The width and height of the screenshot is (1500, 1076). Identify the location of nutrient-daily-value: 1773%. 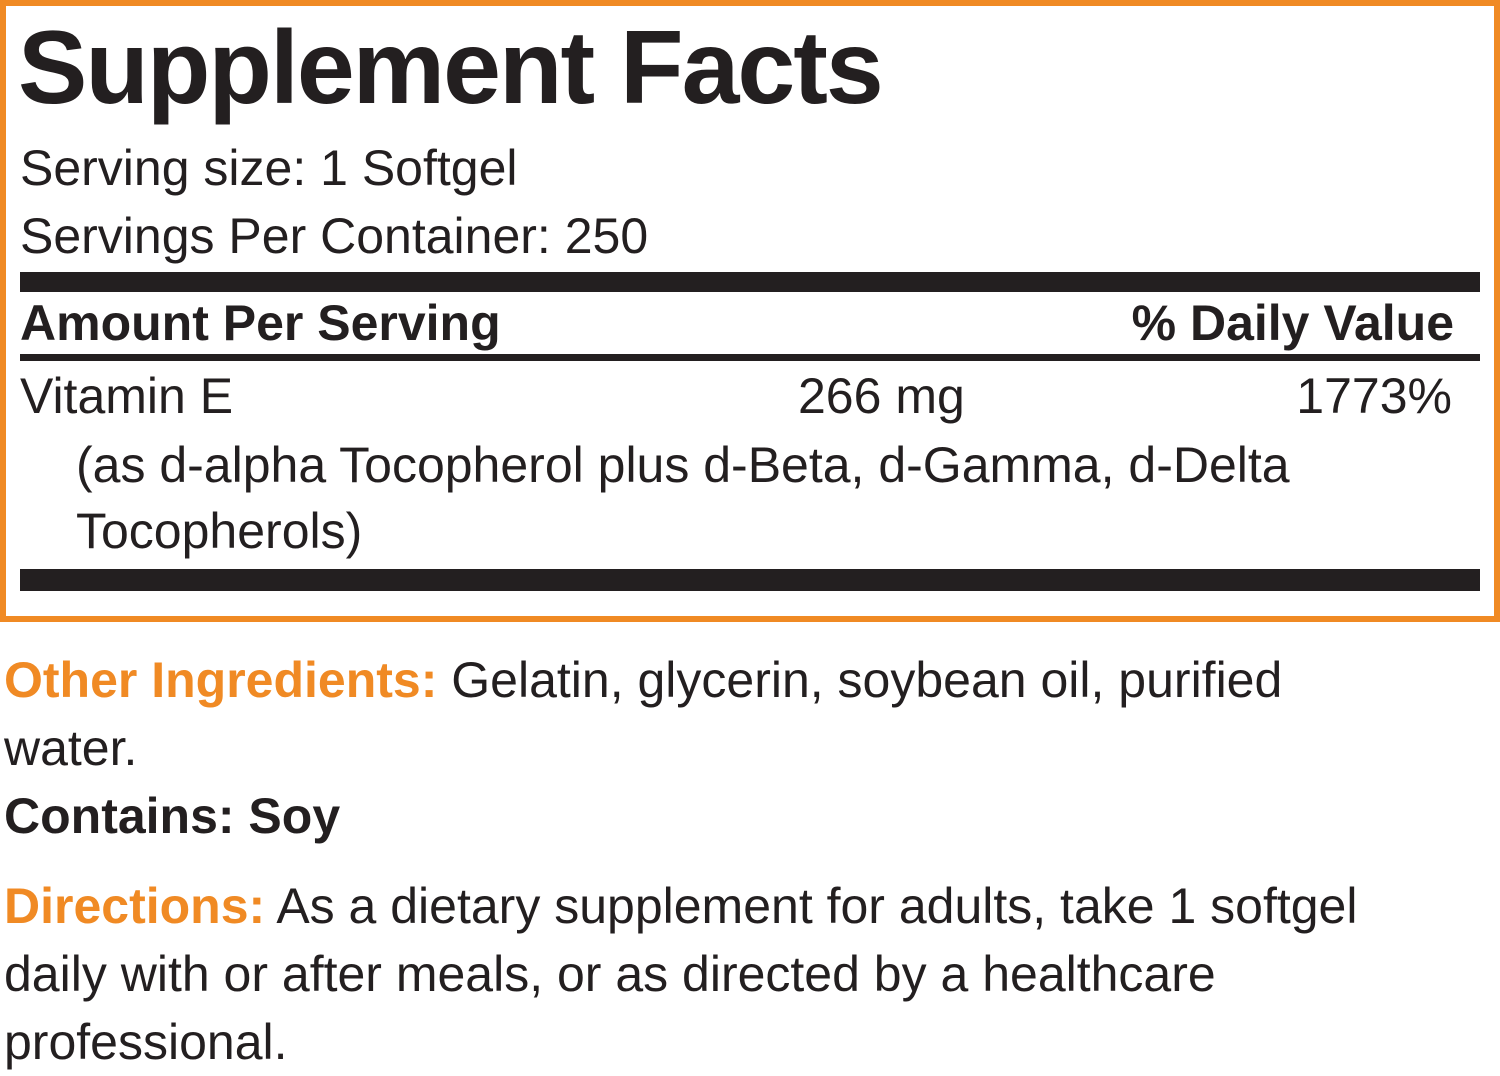
(1374, 396).